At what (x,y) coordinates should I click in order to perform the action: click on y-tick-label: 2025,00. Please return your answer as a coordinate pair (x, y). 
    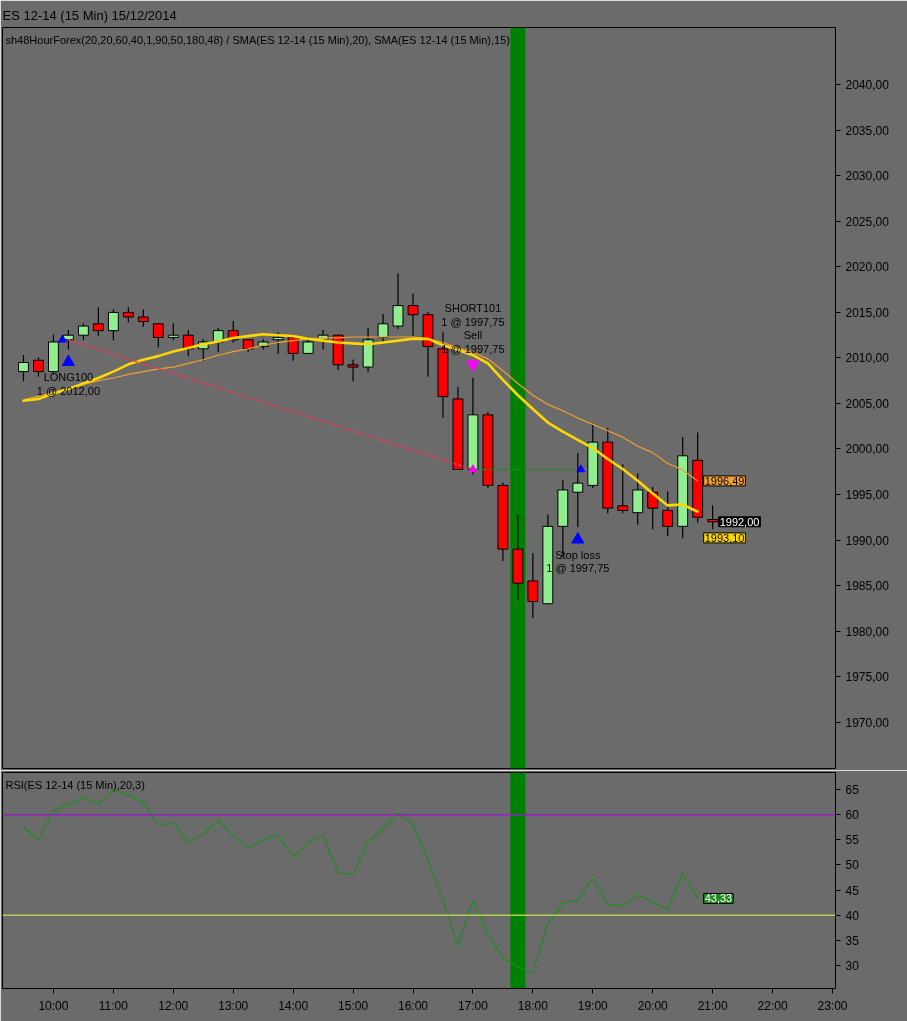
    Looking at the image, I should click on (867, 221).